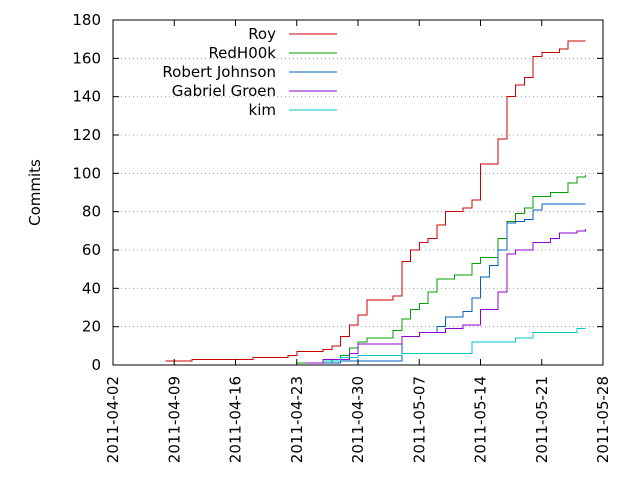  Describe the element at coordinates (35, 192) in the screenshot. I see `y-axis-title: Commits` at that location.